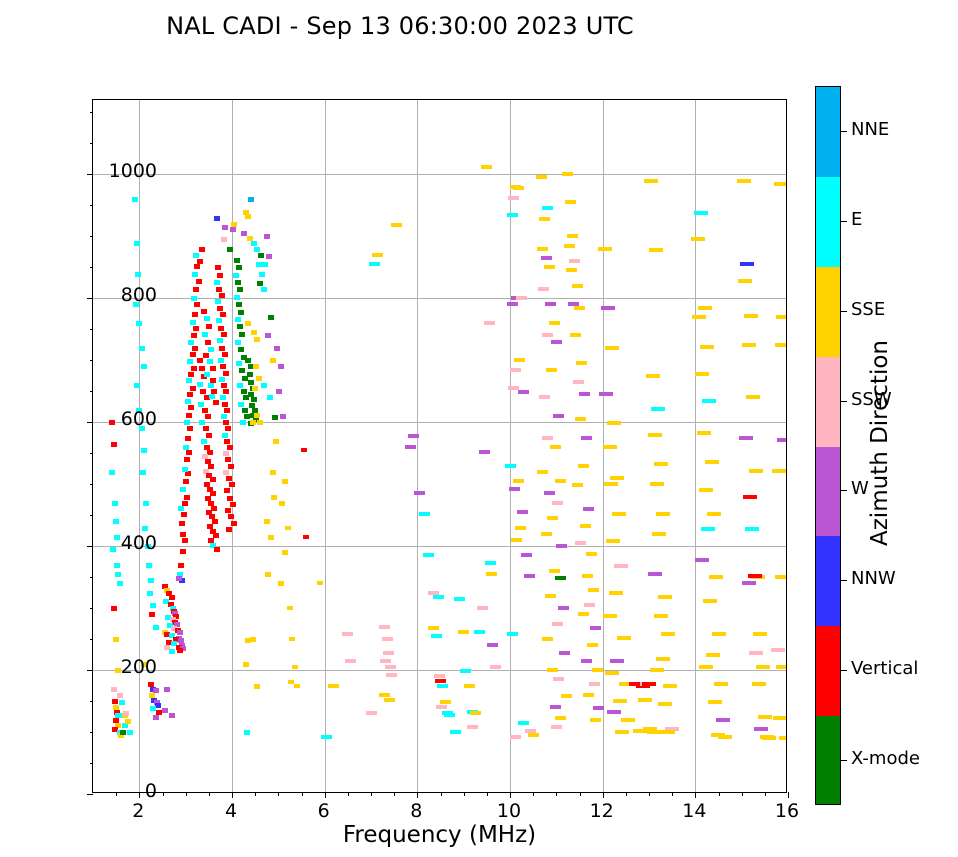 This screenshot has height=857, width=958. What do you see at coordinates (844, 581) in the screenshot?
I see `colorbar-tick` at bounding box center [844, 581].